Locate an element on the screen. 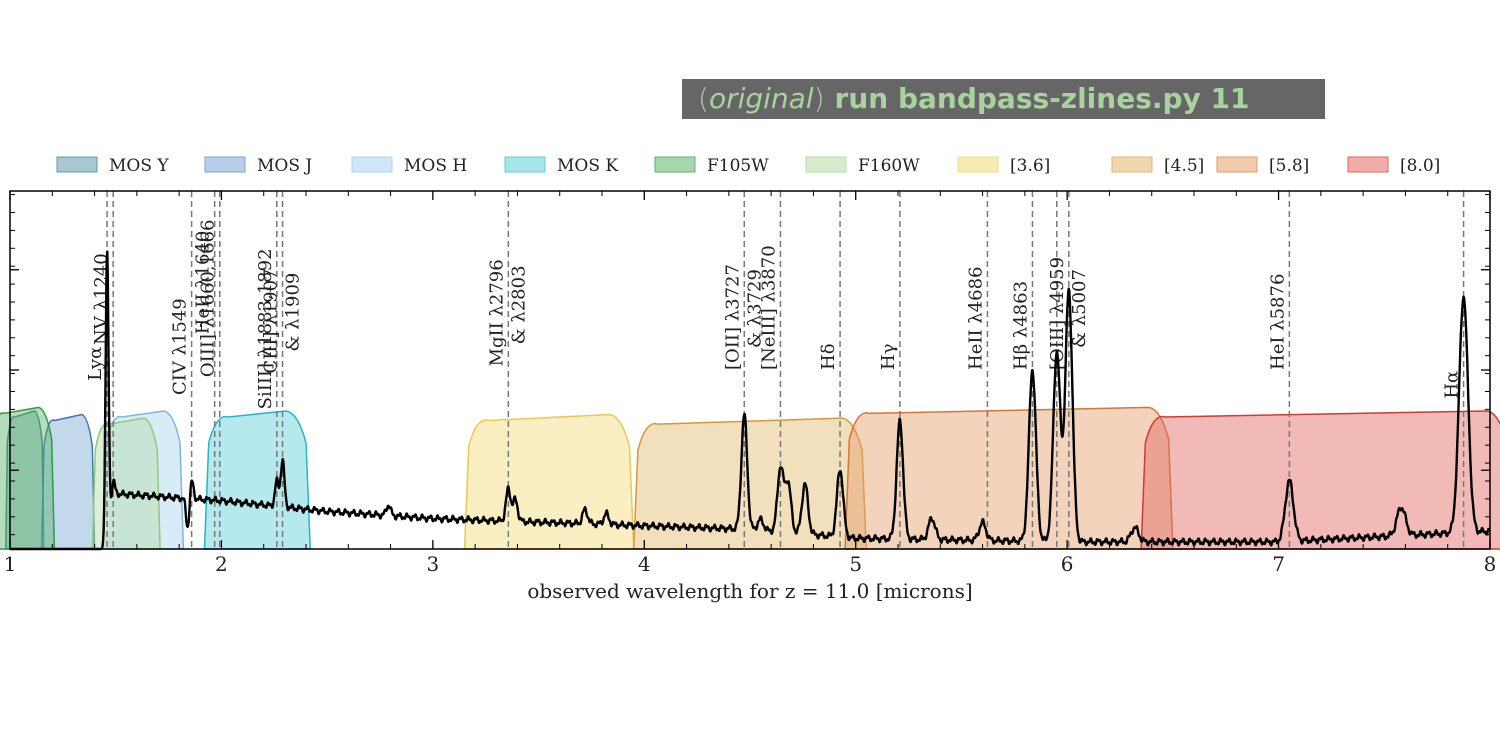  x-tick-label: 4 is located at coordinates (644, 564).